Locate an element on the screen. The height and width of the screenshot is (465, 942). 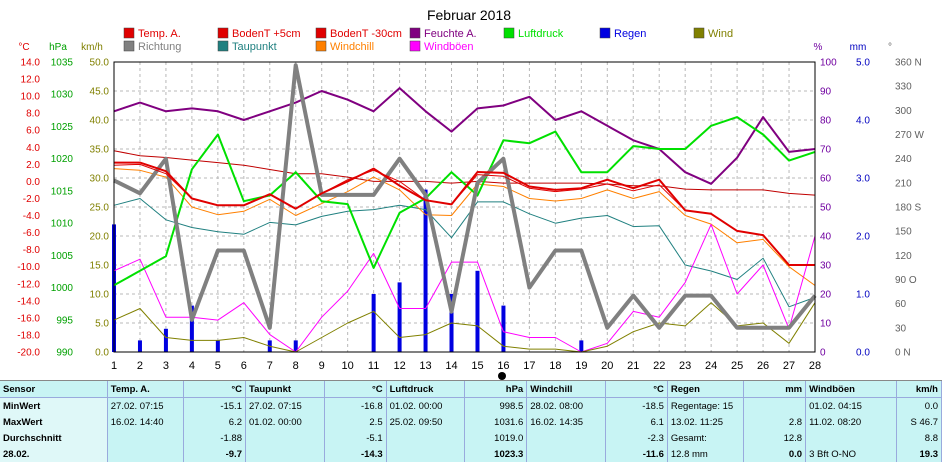
legend-label: BodenT +5cm is located at coordinates (266, 34).